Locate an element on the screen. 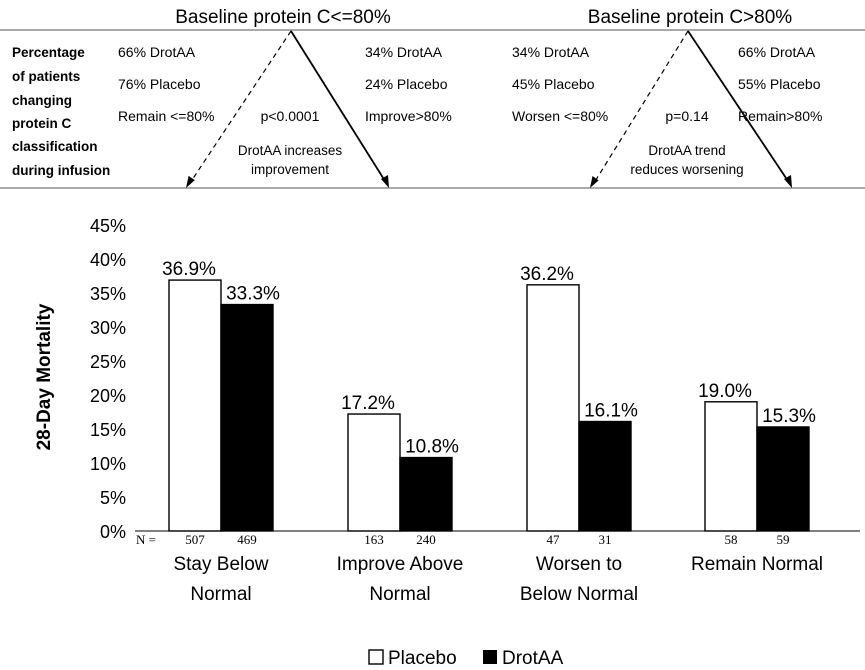 Image resolution: width=865 pixels, height=670 pixels. value-label: 36.9% is located at coordinates (189, 269).